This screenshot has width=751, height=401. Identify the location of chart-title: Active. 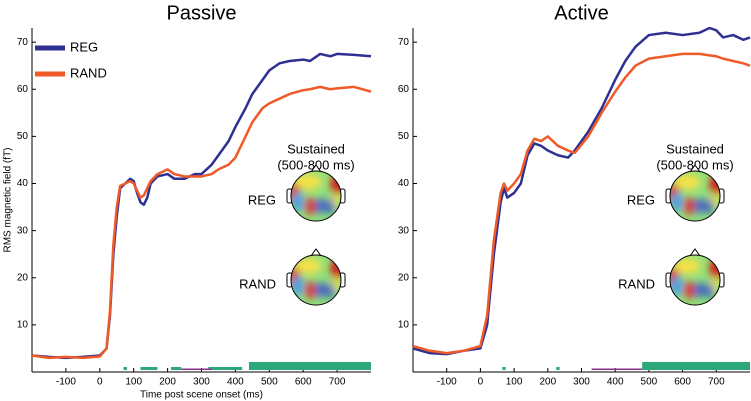
(581, 13).